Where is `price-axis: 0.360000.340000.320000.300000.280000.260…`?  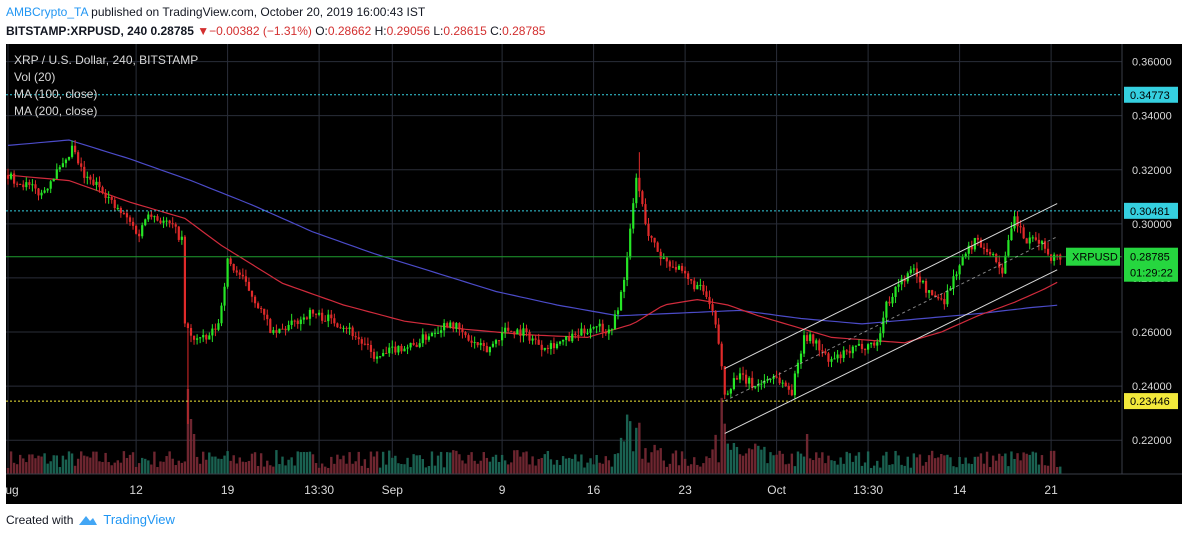 price-axis: 0.360000.340000.320000.300000.280000.260… is located at coordinates (1124, 274).